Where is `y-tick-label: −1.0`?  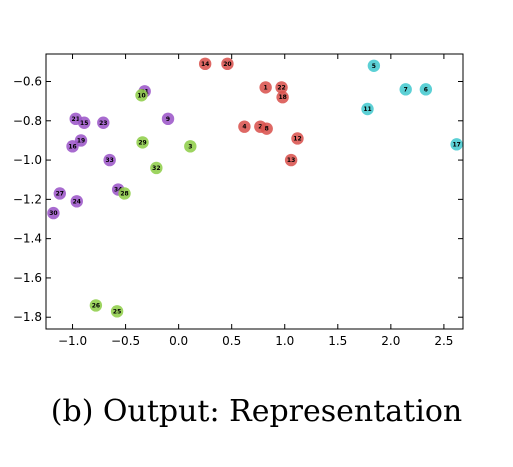 y-tick-label: −1.0 is located at coordinates (27, 160).